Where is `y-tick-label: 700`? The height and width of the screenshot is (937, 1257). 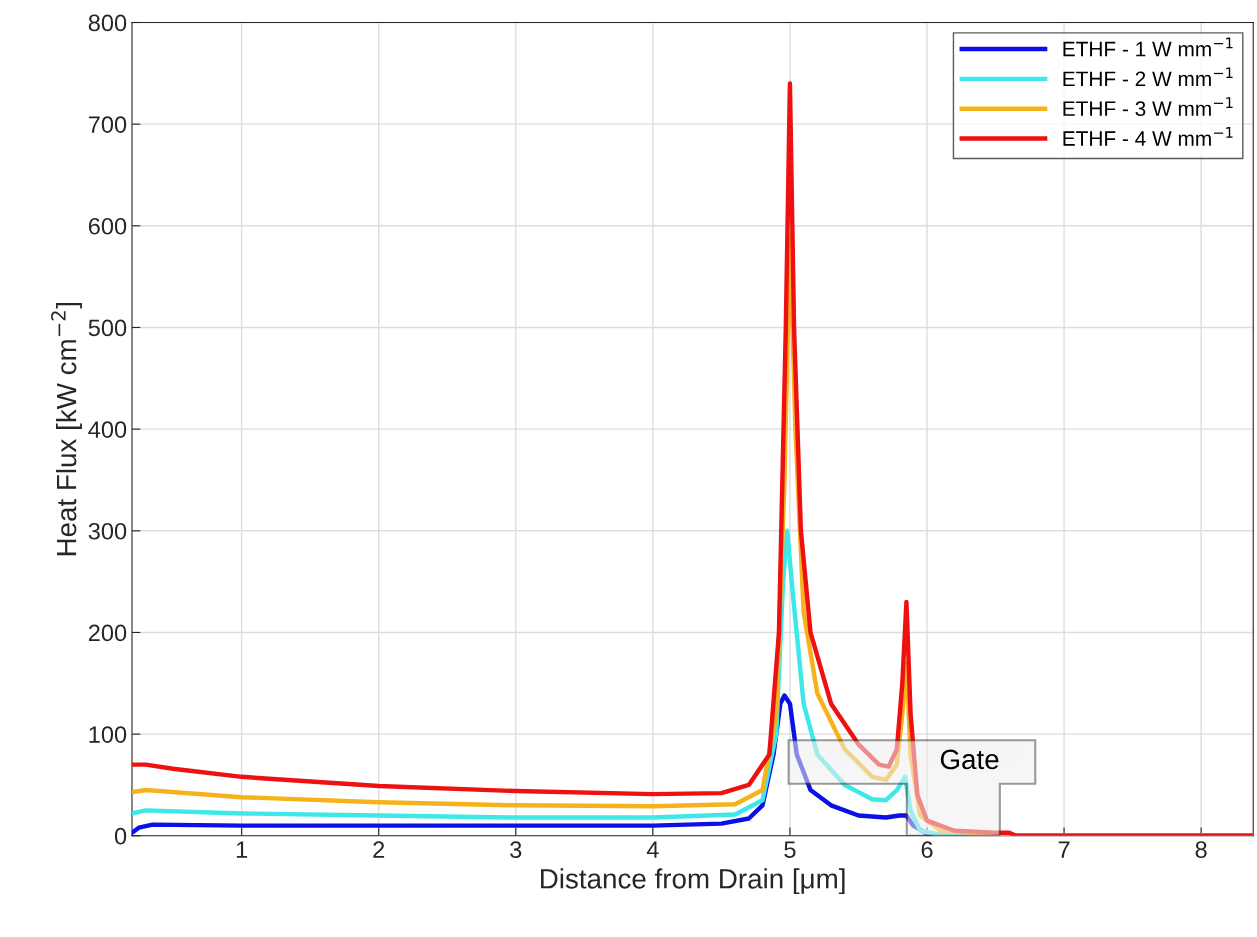
y-tick-label: 700 is located at coordinates (107, 124).